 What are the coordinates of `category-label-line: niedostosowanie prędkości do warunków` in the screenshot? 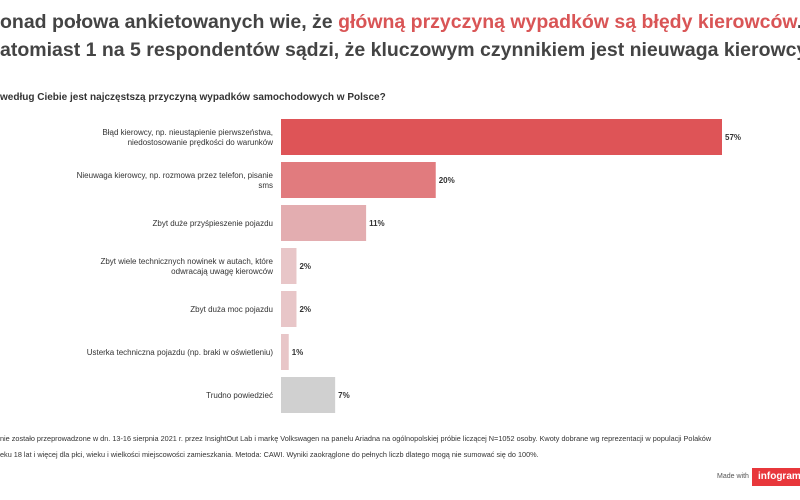 It's located at (201, 142).